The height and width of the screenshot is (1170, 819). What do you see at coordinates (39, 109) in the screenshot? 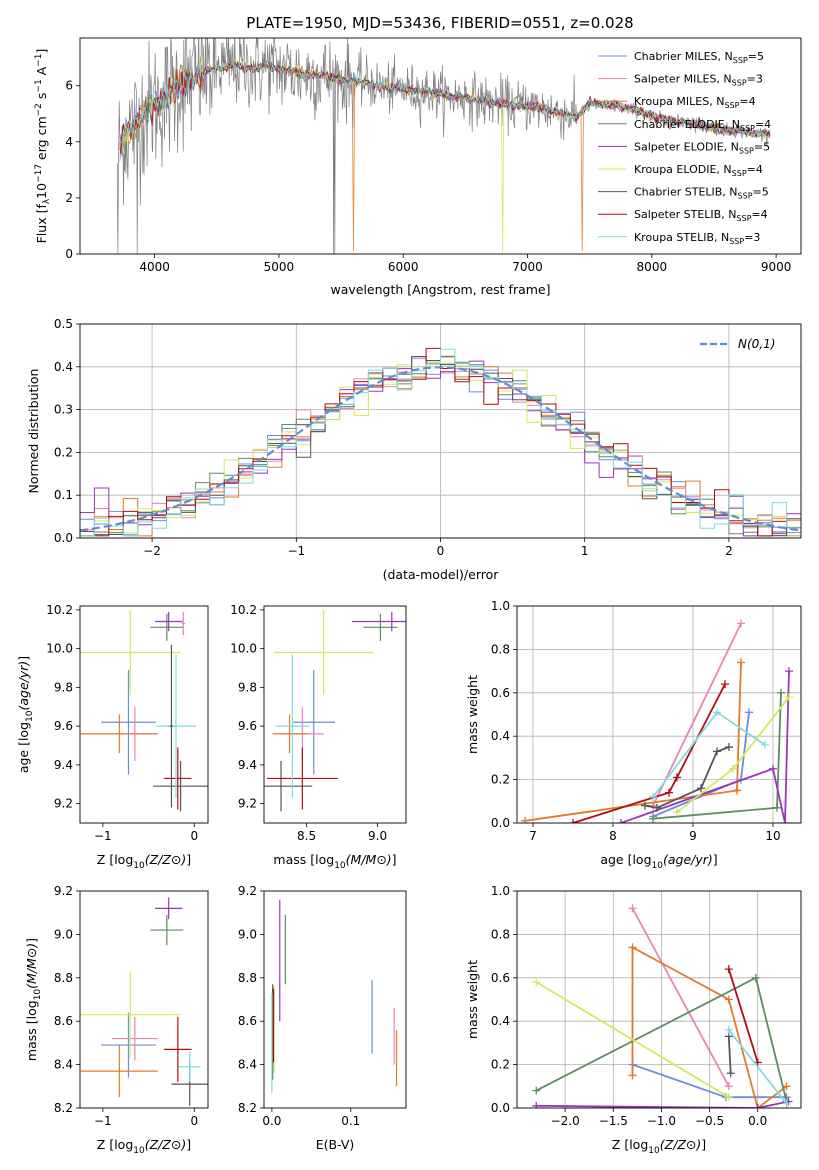
I see `label-part: −2` at bounding box center [39, 109].